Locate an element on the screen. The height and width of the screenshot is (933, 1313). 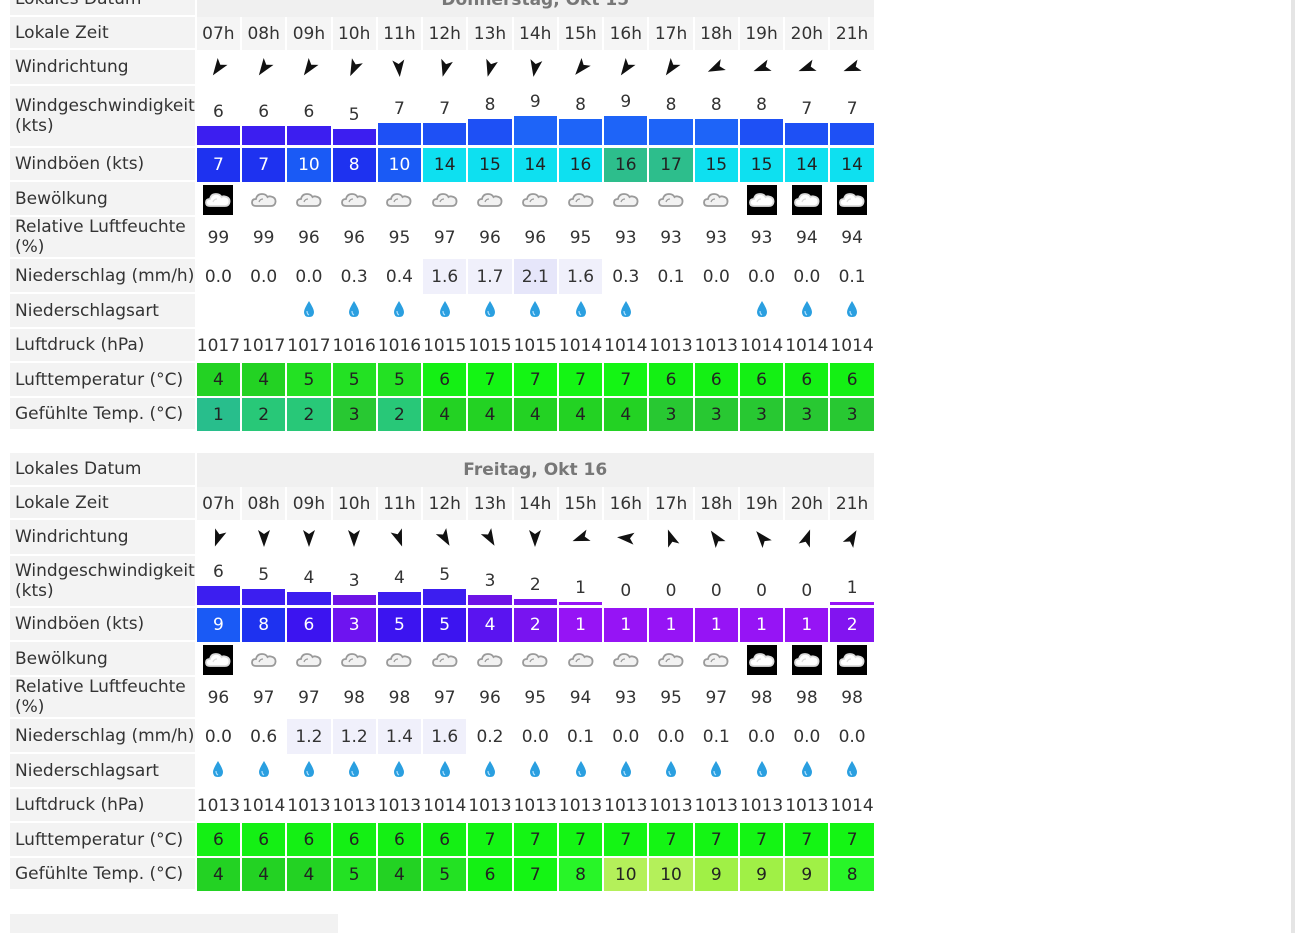
row-label-wind-speed: Windgeschwindigkeit (kts) is located at coordinates (102, 117).